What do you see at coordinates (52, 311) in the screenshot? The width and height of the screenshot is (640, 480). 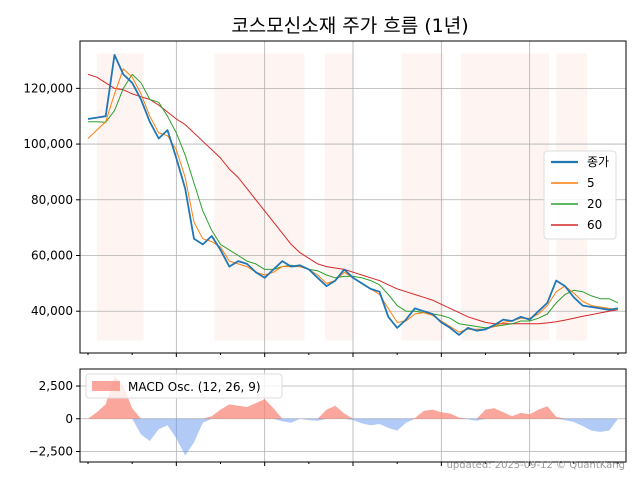 I see `y-tick-label: 40,000` at bounding box center [52, 311].